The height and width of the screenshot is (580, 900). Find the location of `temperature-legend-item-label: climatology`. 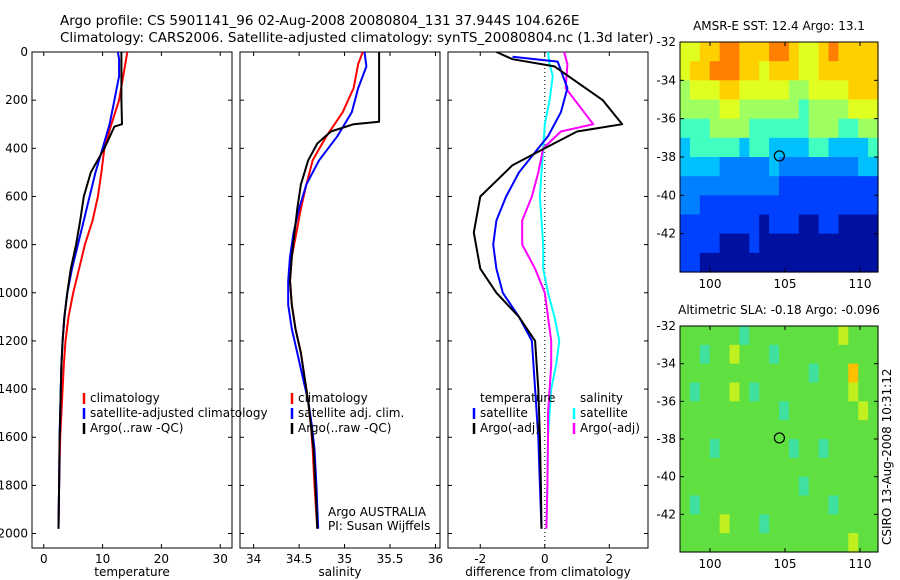

temperature-legend-item-label: climatology is located at coordinates (125, 398).